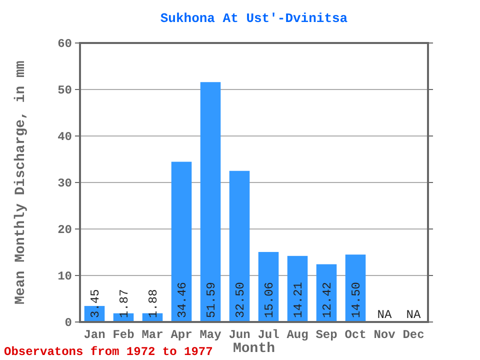  I want to click on x-tick-label: Sep, so click(327, 335).